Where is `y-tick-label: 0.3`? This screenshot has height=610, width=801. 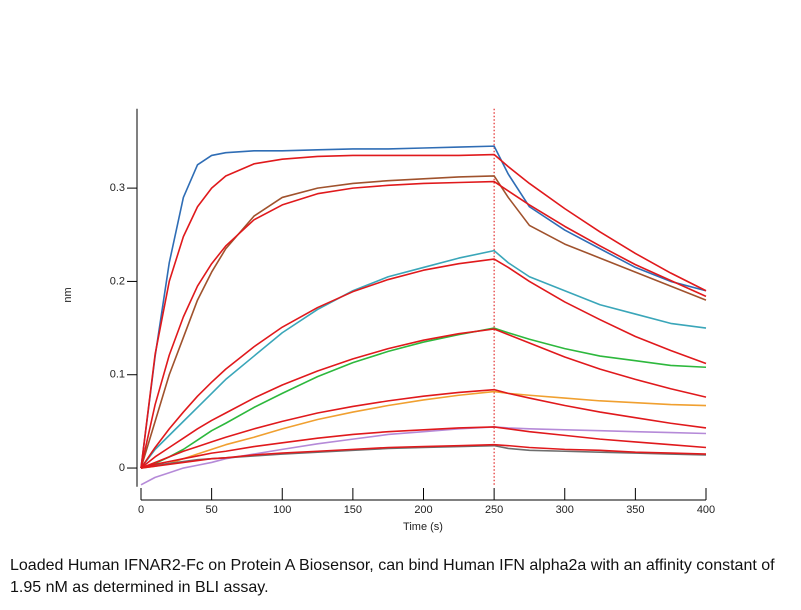 y-tick-label: 0.3 is located at coordinates (117, 188).